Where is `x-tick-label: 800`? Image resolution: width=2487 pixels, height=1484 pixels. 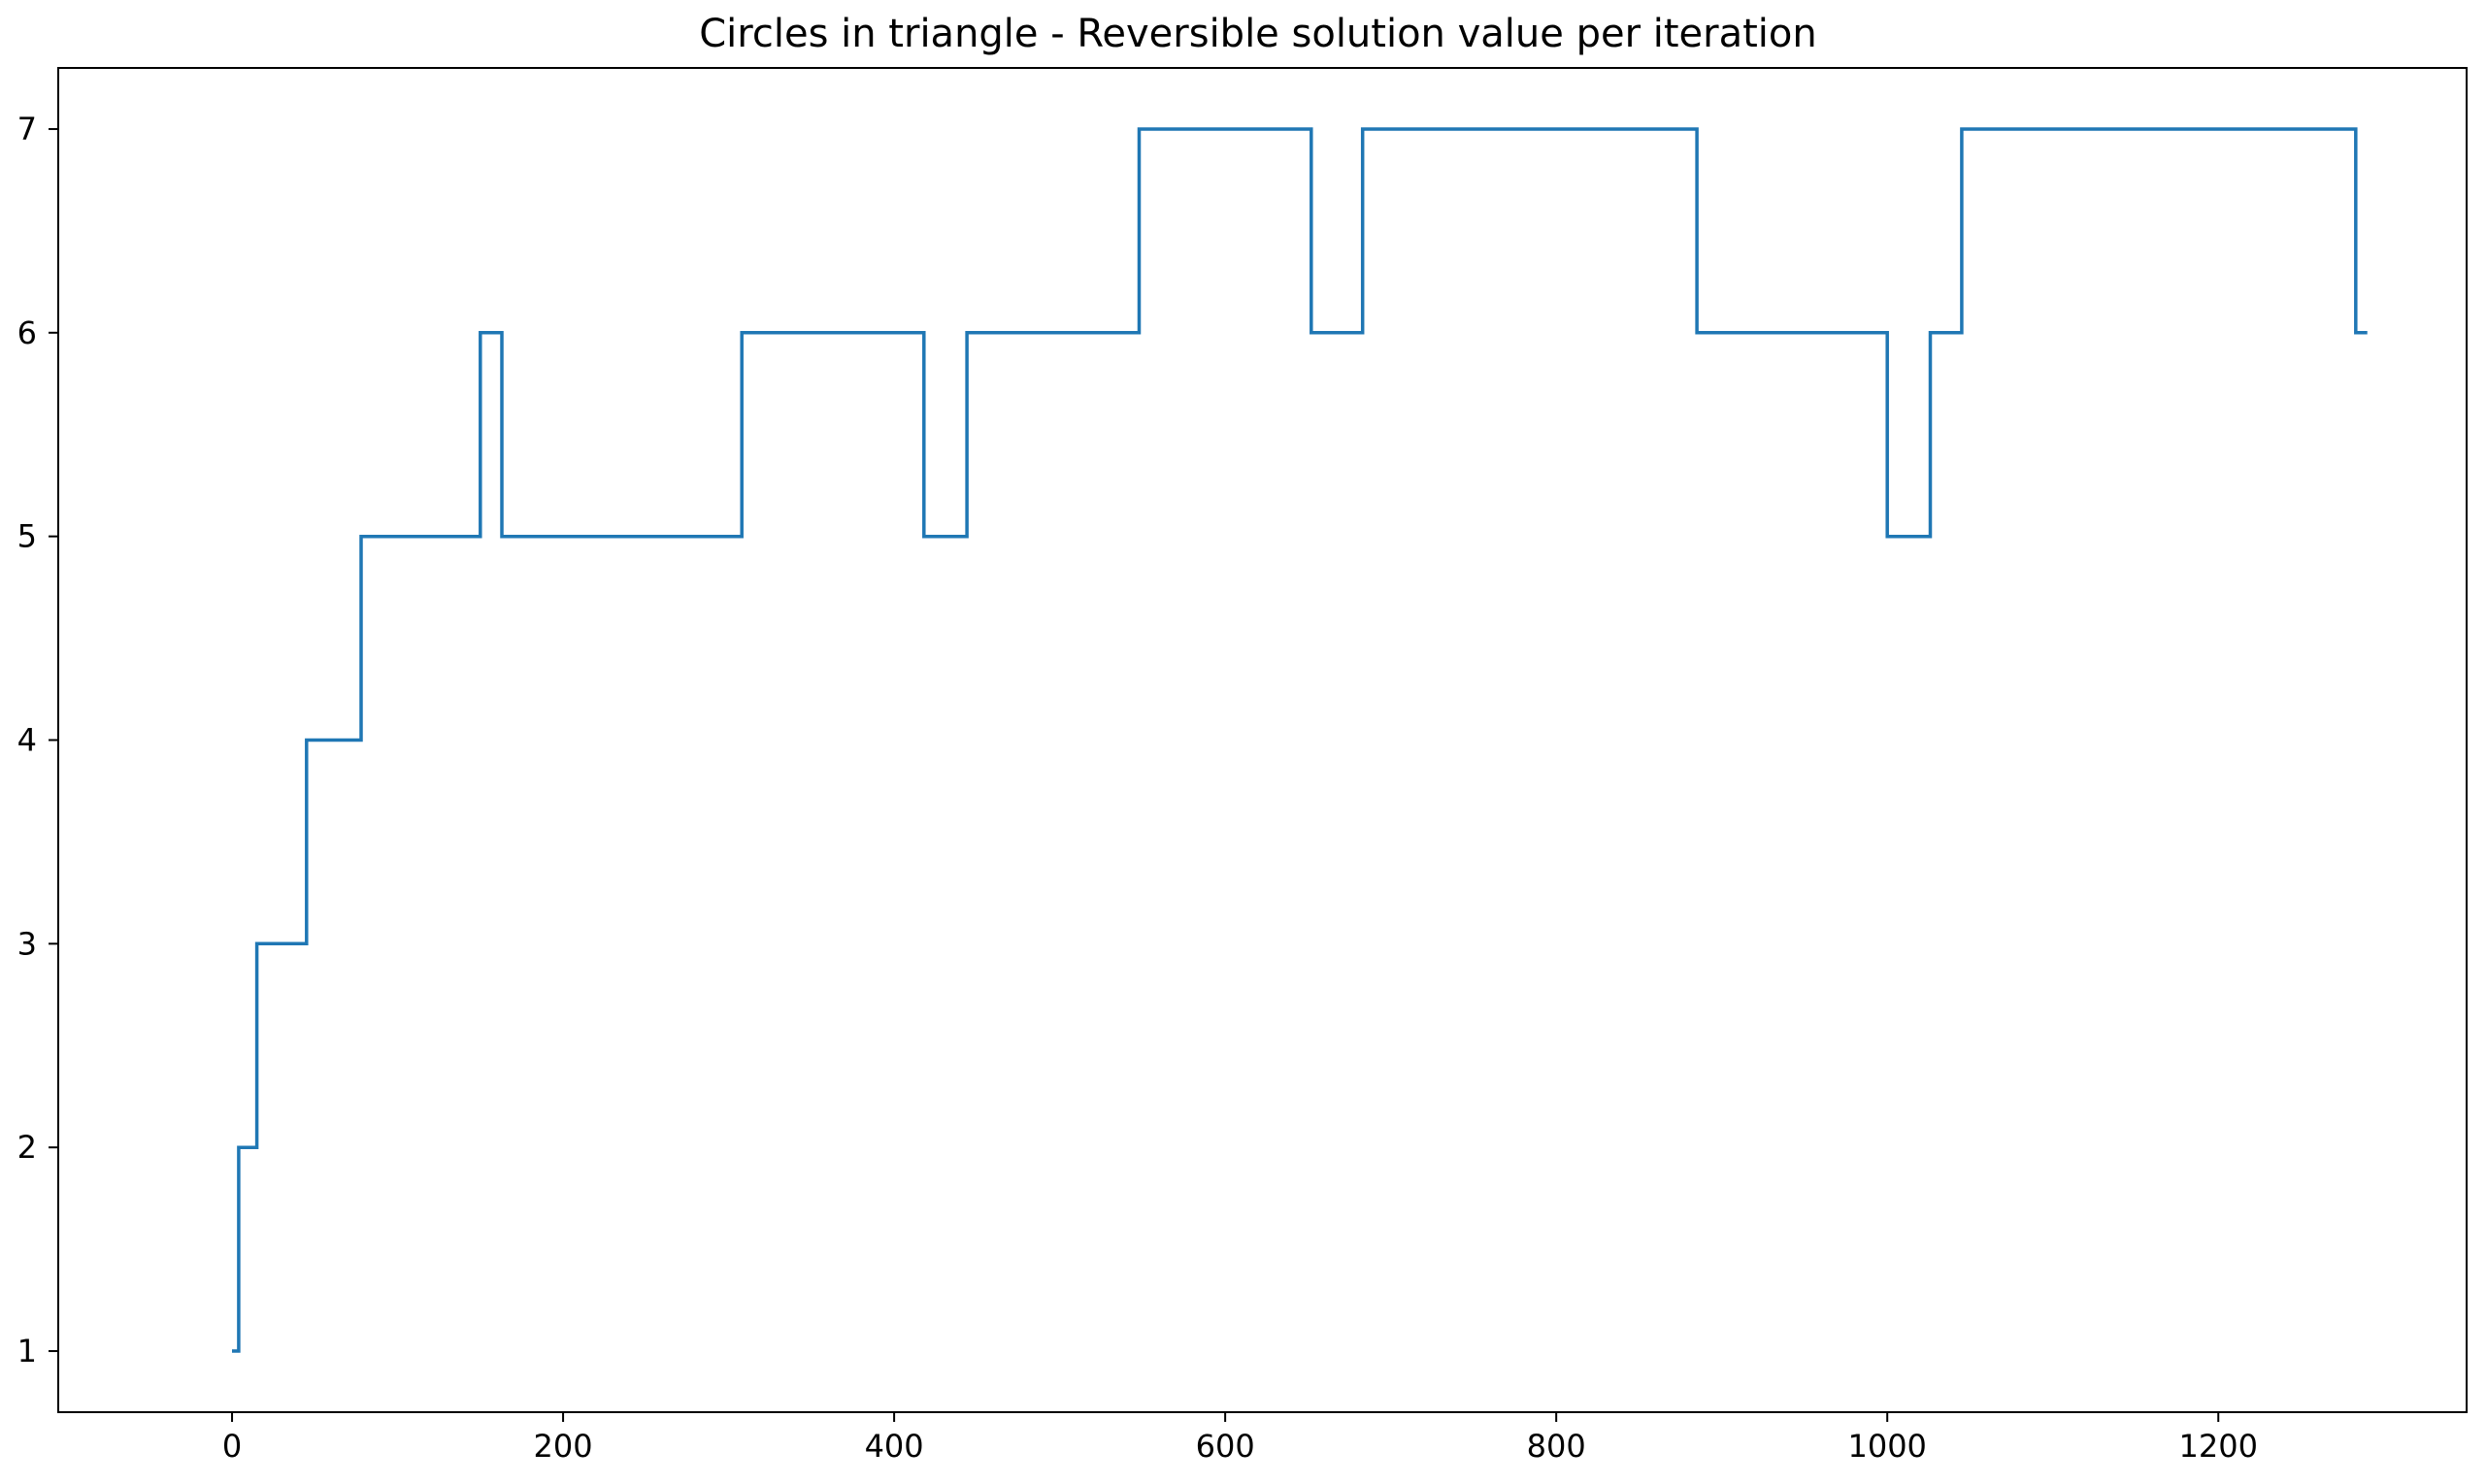 x-tick-label: 800 is located at coordinates (1557, 1446).